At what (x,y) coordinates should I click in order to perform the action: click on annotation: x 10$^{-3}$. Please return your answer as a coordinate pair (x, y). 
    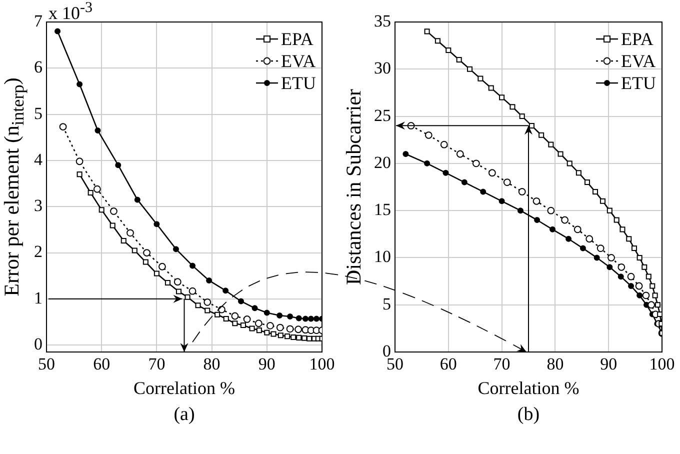
    Looking at the image, I should click on (70, 12).